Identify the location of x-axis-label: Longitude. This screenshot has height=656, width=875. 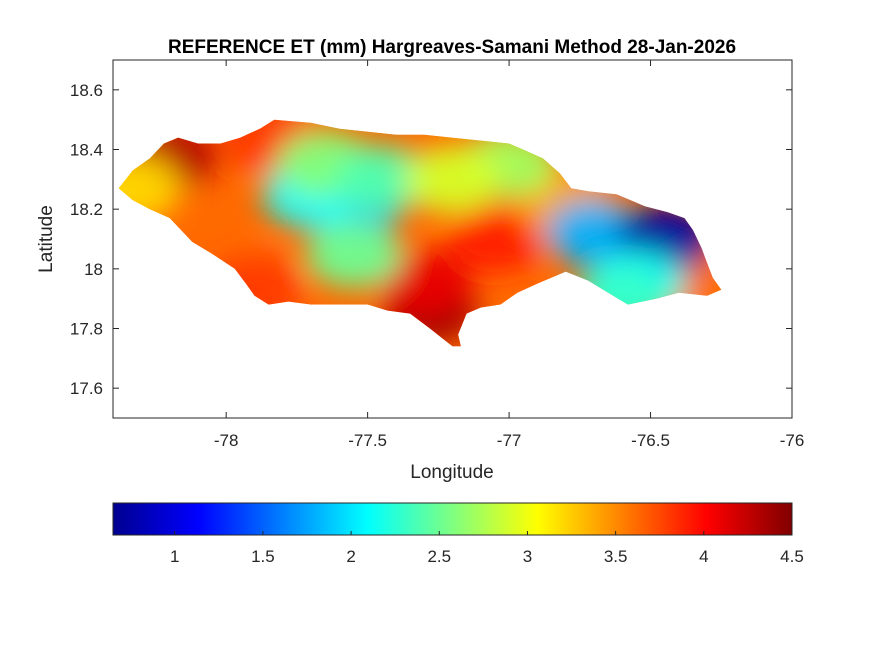
(451, 472).